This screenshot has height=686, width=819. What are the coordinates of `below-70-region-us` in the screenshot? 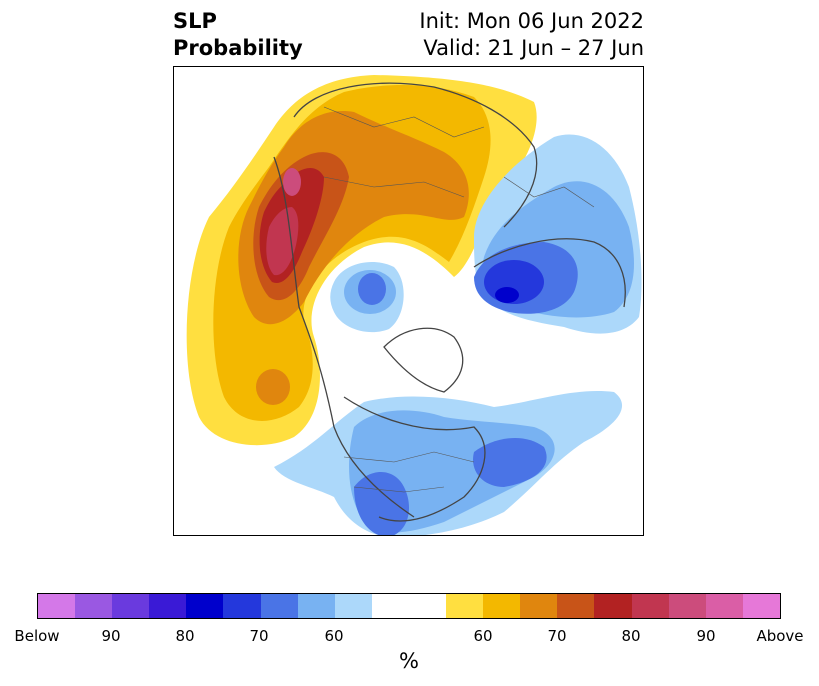 It's located at (381, 503).